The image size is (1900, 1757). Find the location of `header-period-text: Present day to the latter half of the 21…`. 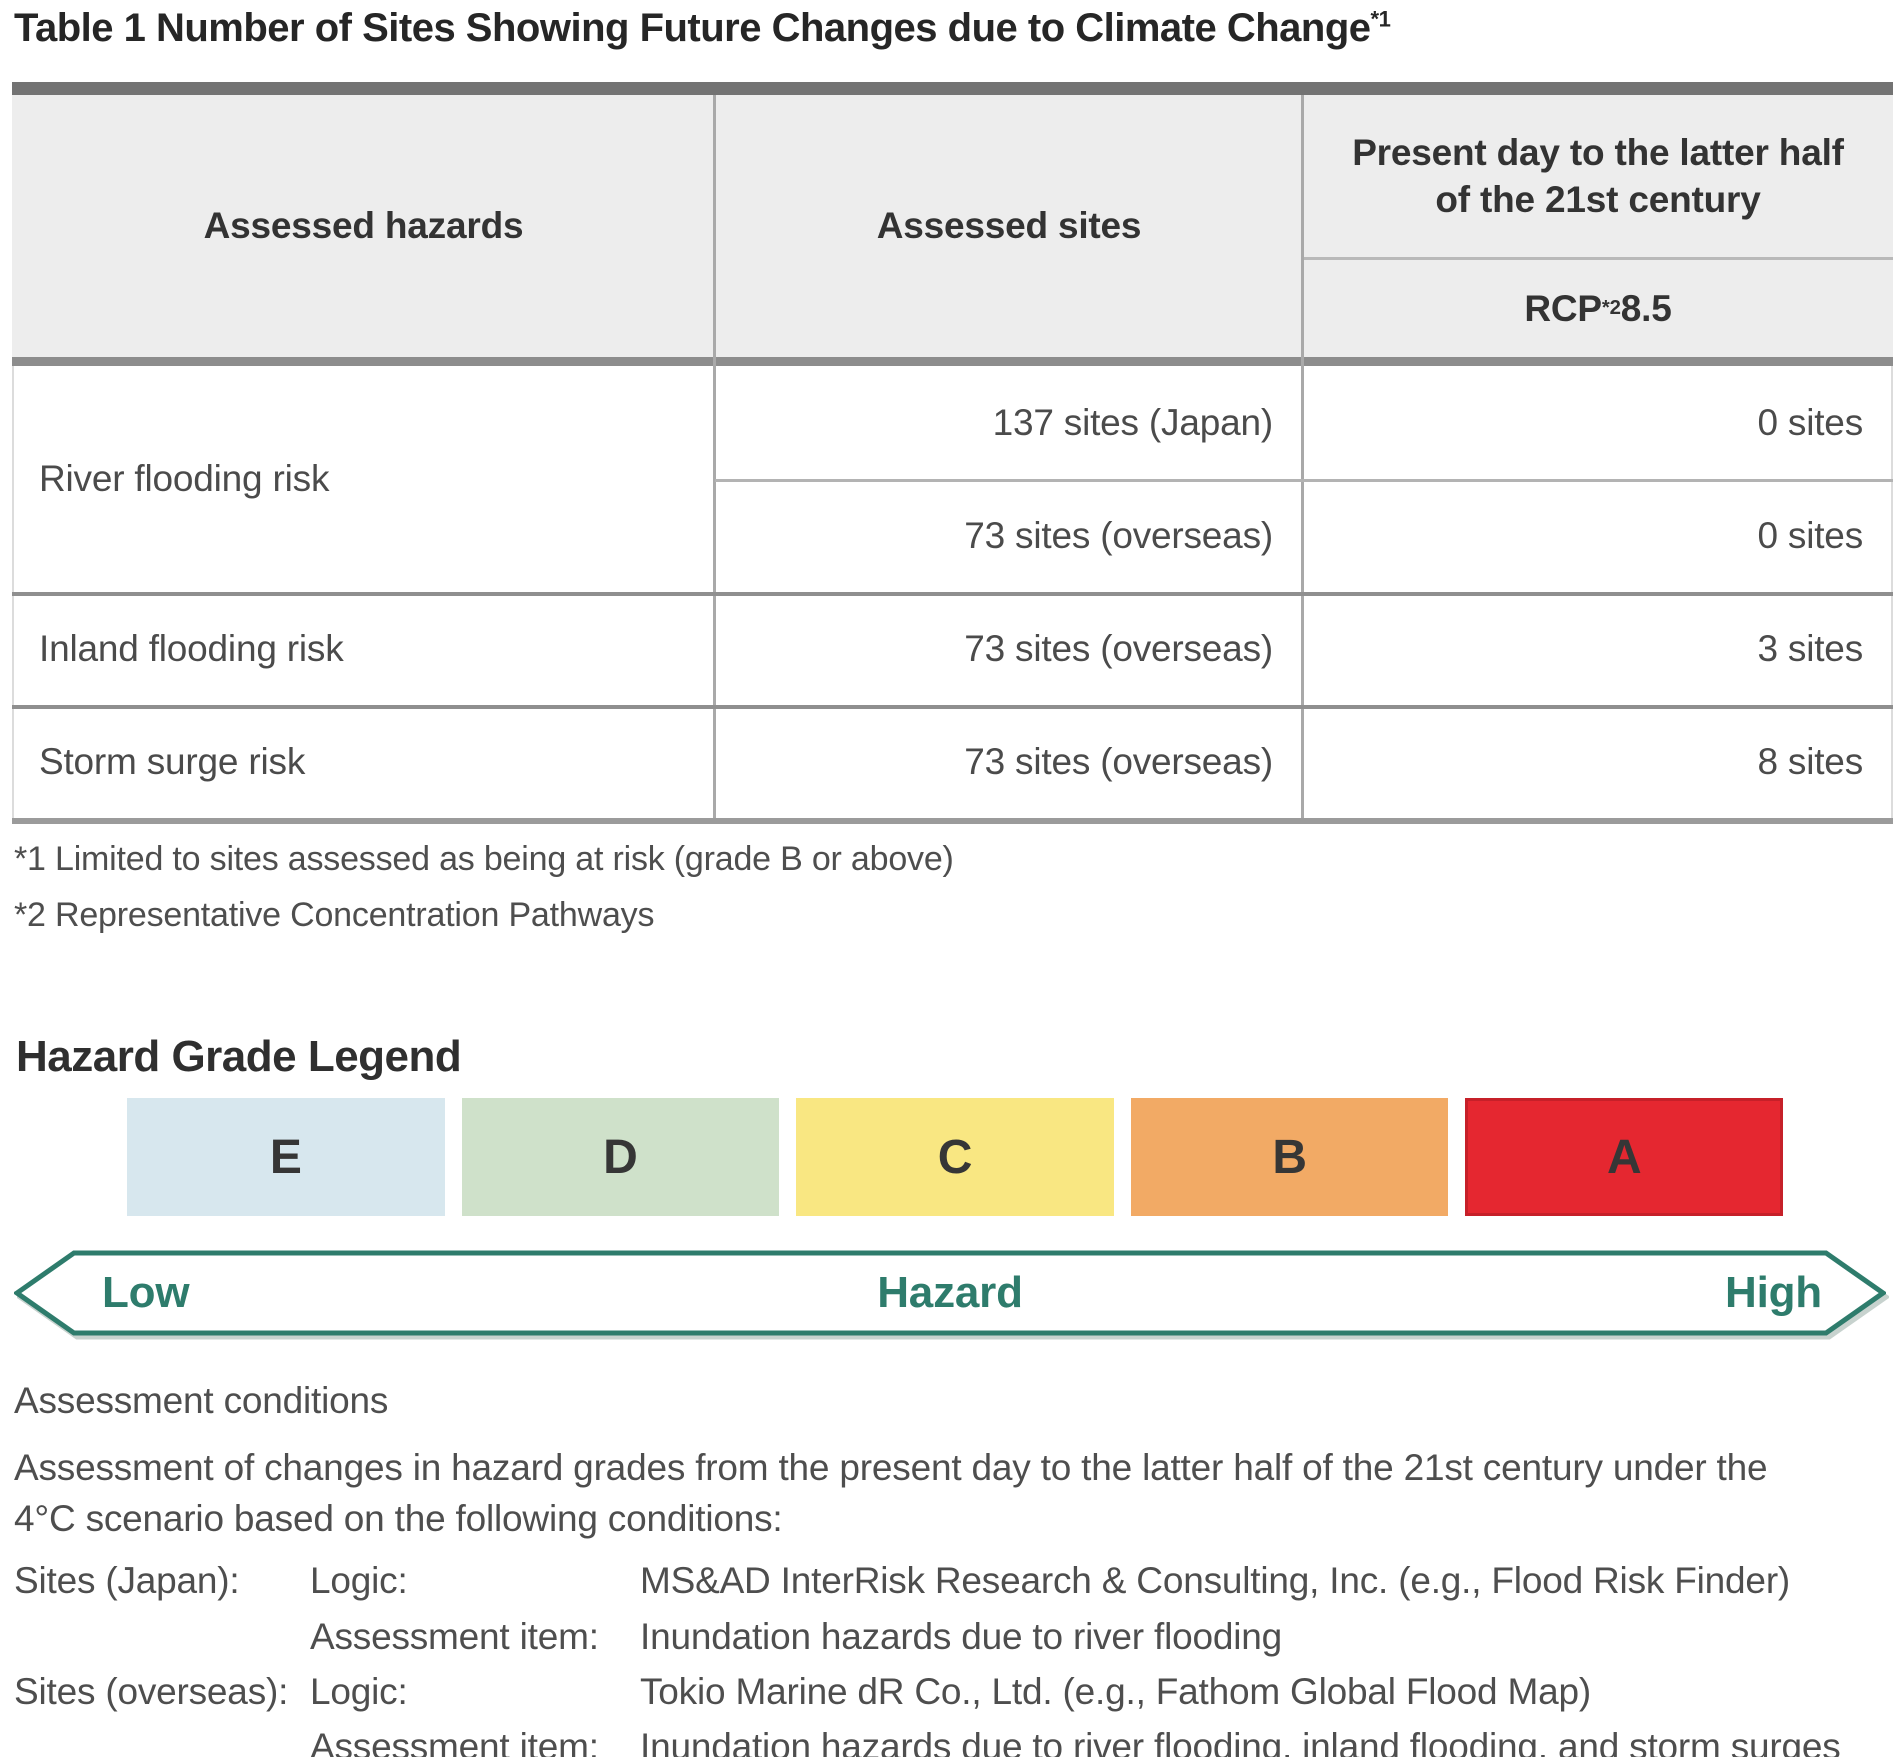

header-period-text: Present day to the latter half of the 21… is located at coordinates (1598, 175).